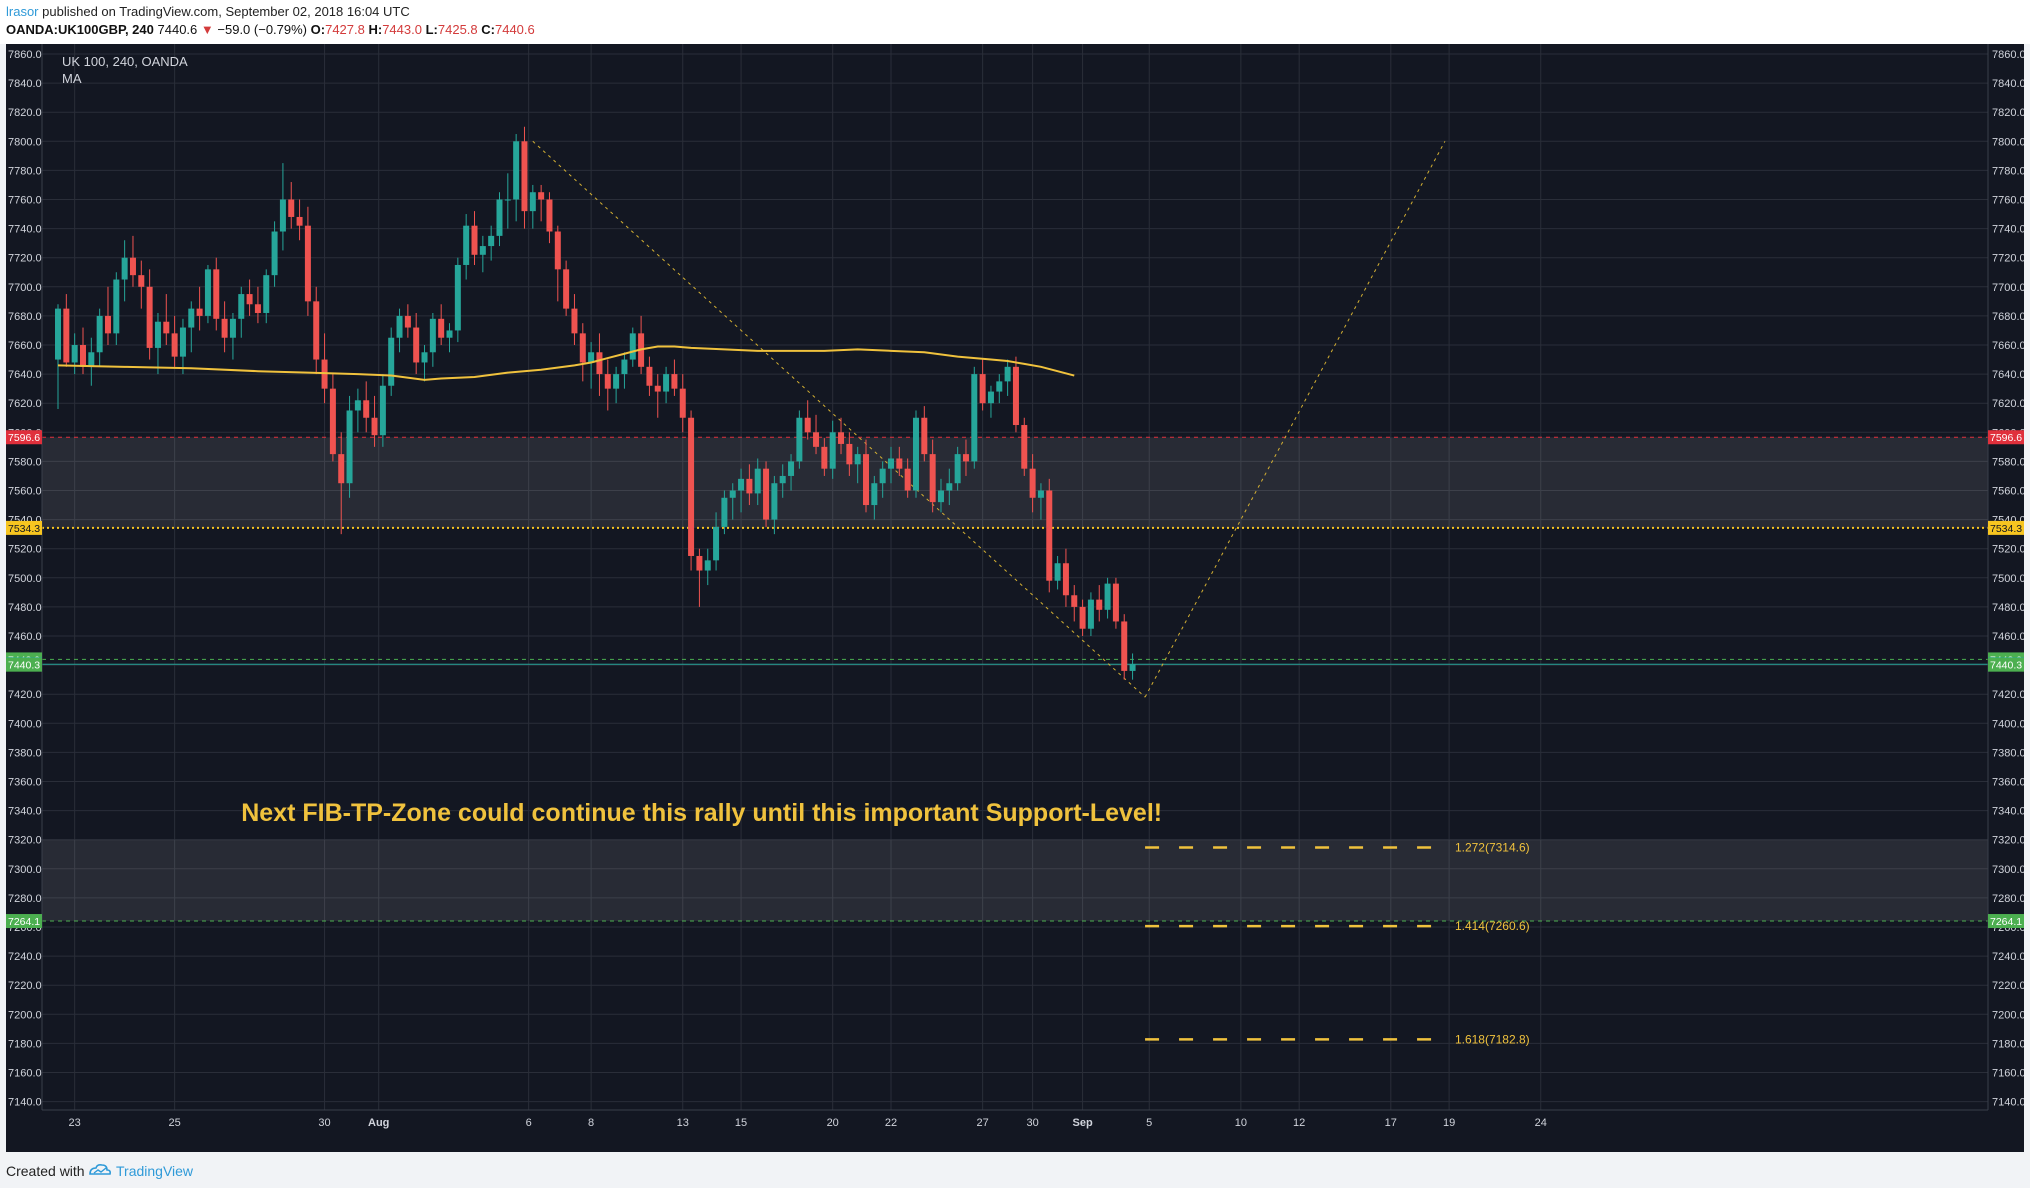 This screenshot has height=1188, width=2030. I want to click on y-tick-label: 7280.0, so click(2008, 899).